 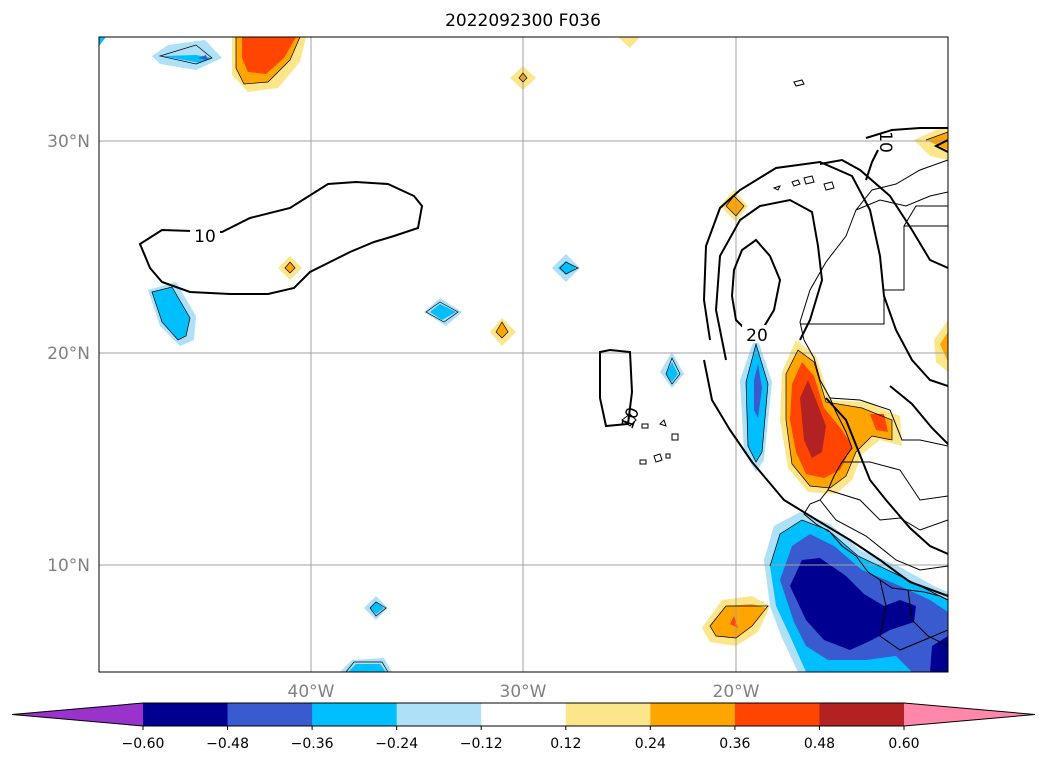 I want to click on colorbar-tick-label: −0.12, so click(x=481, y=744).